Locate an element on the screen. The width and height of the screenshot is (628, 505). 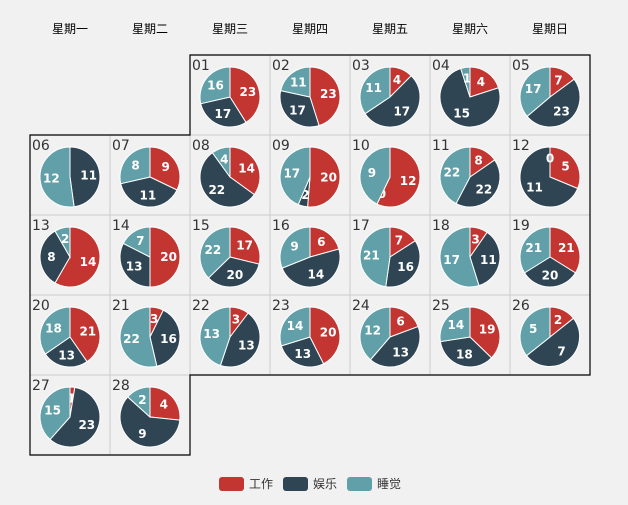
date-label: 11 is located at coordinates (441, 146).